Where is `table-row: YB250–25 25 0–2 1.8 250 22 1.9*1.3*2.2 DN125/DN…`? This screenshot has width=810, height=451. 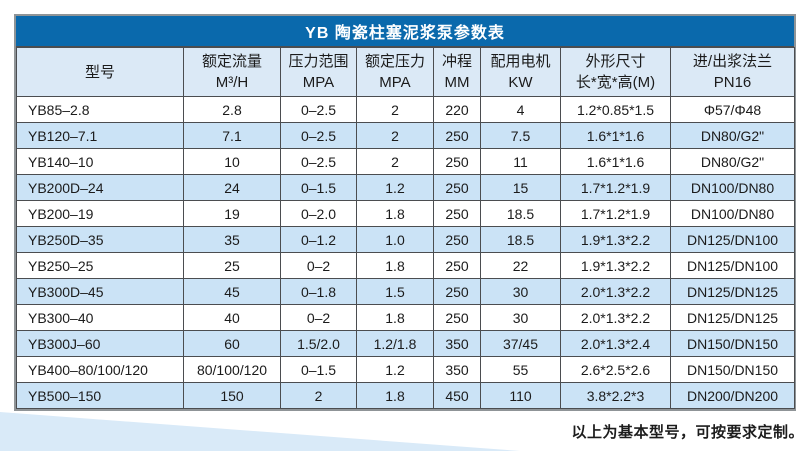 table-row: YB250–25 25 0–2 1.8 250 22 1.9*1.3*2.2 DN125/DN… is located at coordinates (405, 265).